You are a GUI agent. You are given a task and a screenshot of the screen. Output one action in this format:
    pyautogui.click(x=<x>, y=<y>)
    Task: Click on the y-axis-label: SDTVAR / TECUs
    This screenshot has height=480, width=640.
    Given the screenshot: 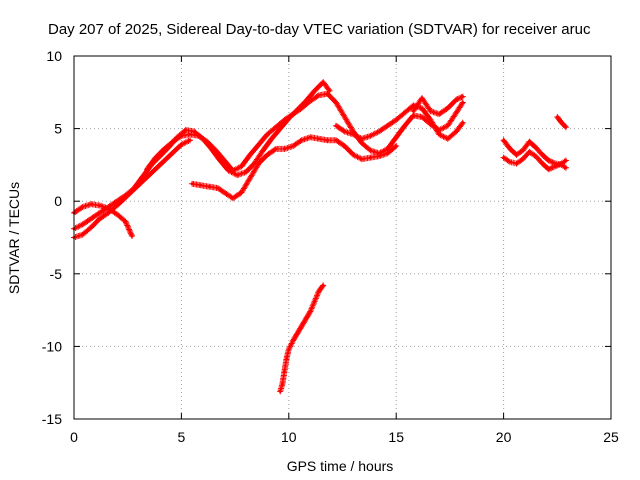 What is the action you would take?
    pyautogui.click(x=14, y=238)
    